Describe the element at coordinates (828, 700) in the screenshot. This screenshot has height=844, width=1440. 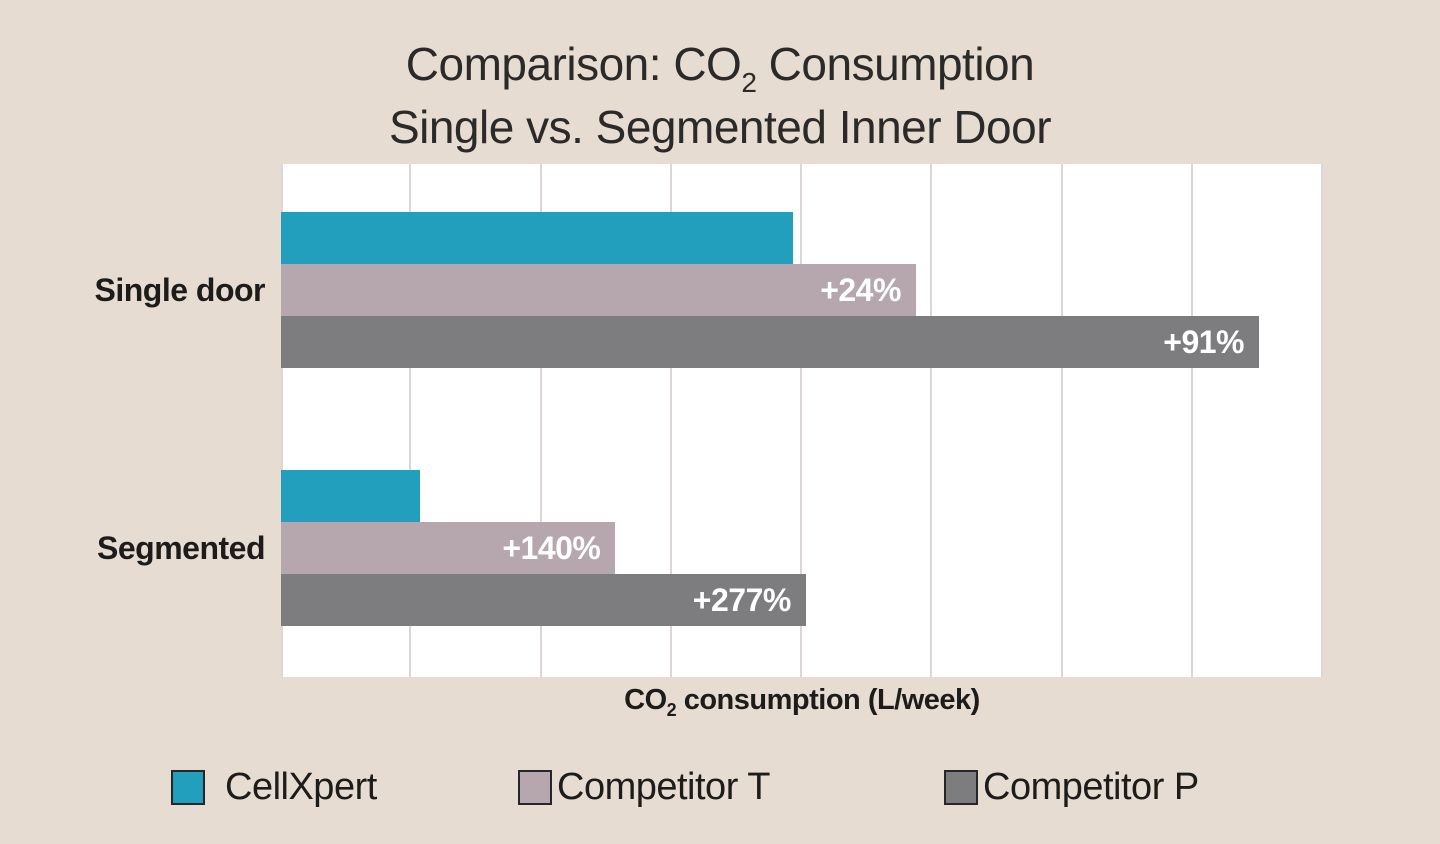
I see `xlabel-text-post: consumption (L/week)` at that location.